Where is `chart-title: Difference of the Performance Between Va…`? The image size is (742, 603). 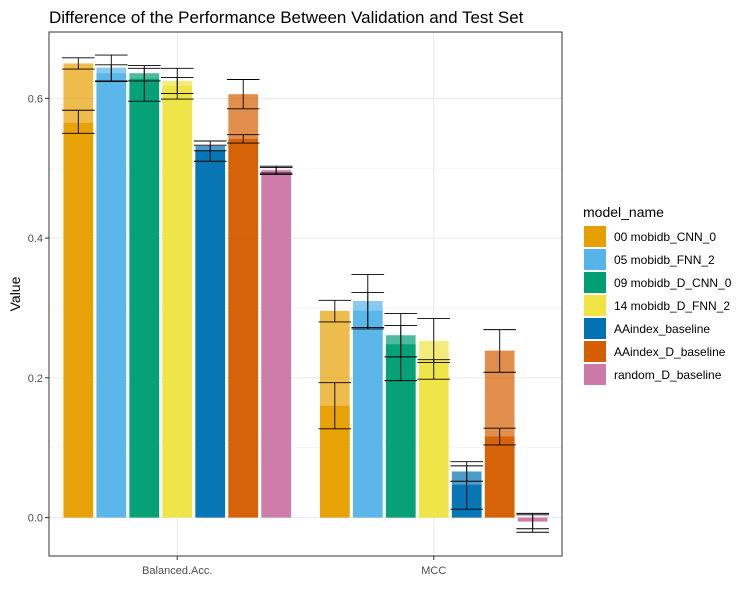
chart-title: Difference of the Performance Between Va… is located at coordinates (286, 17).